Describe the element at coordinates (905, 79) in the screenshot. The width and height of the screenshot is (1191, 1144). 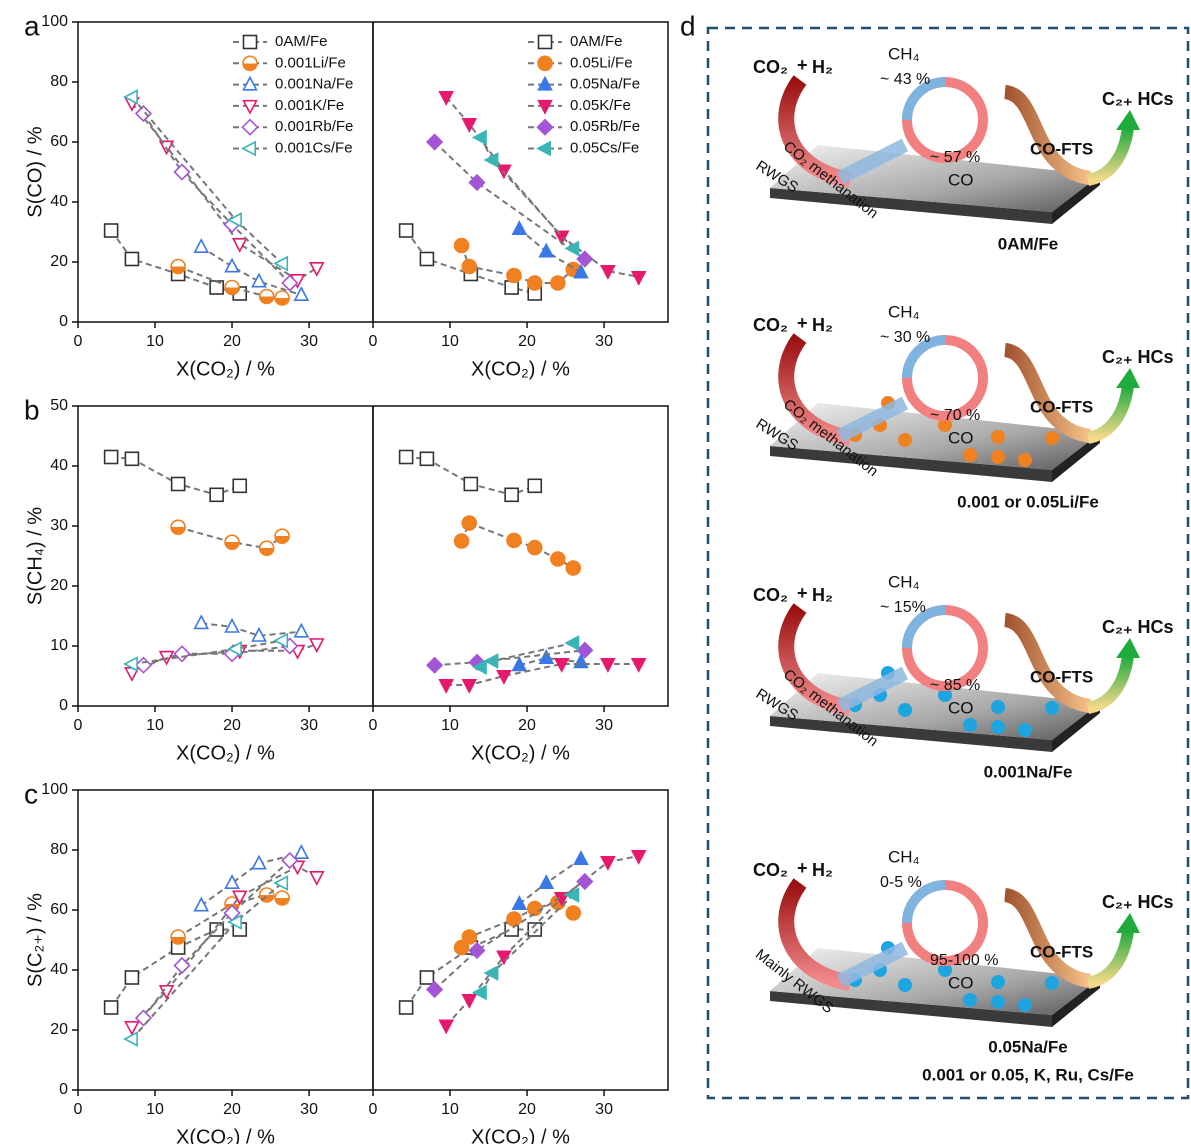
I see `selectivity: ~ 43 %` at that location.